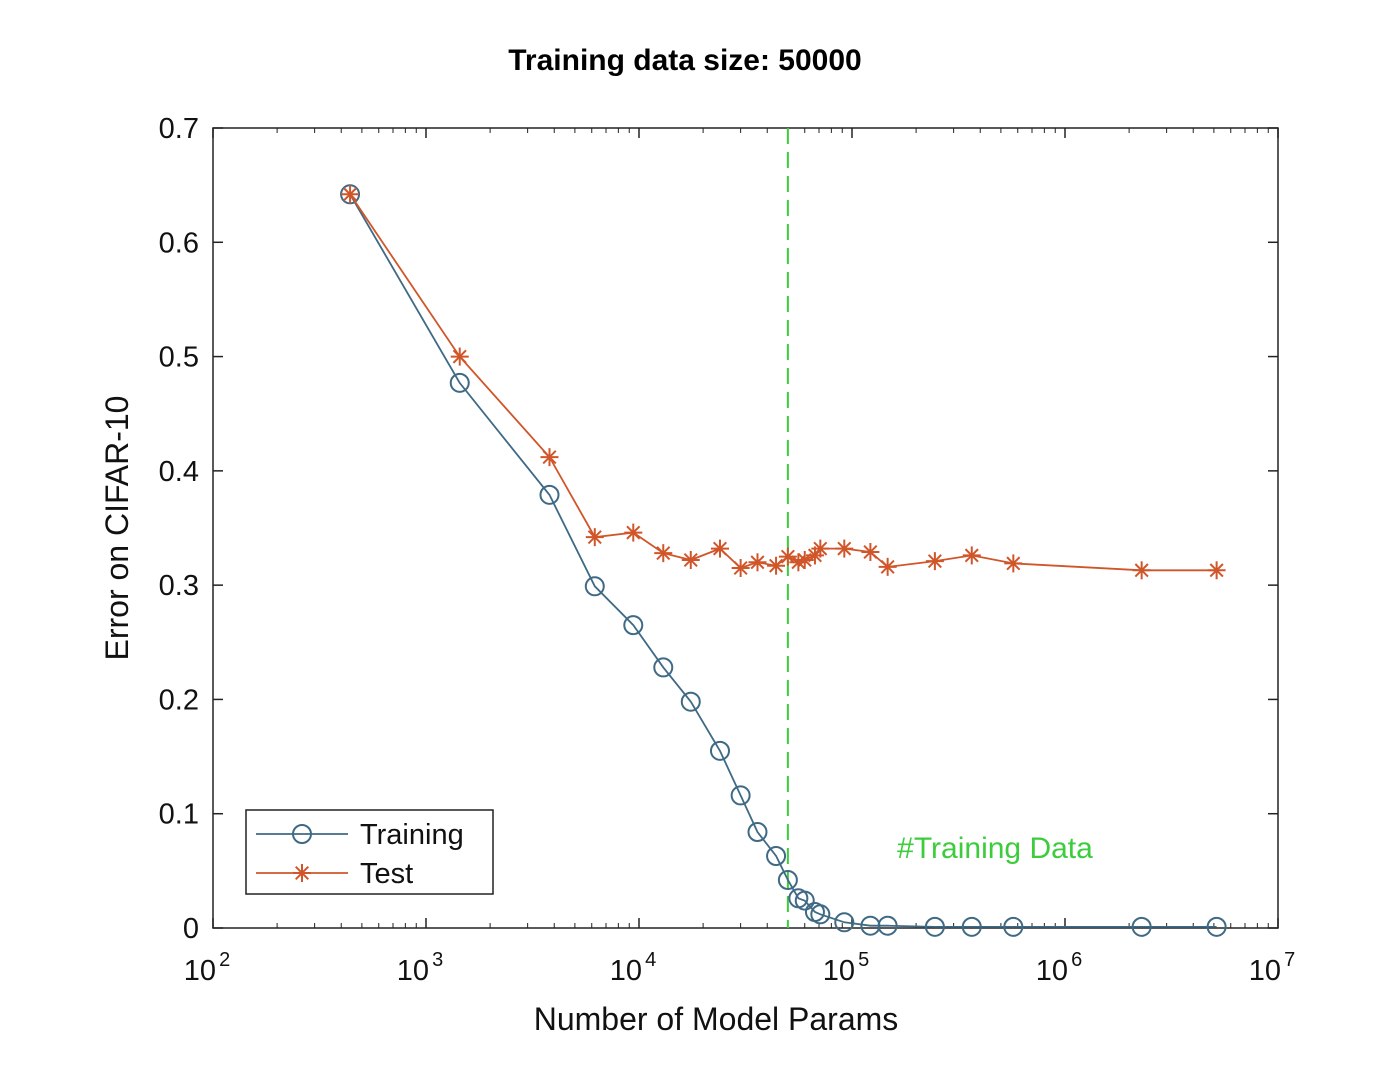  I want to click on x-tick-label: 10 4, so click(633, 968).